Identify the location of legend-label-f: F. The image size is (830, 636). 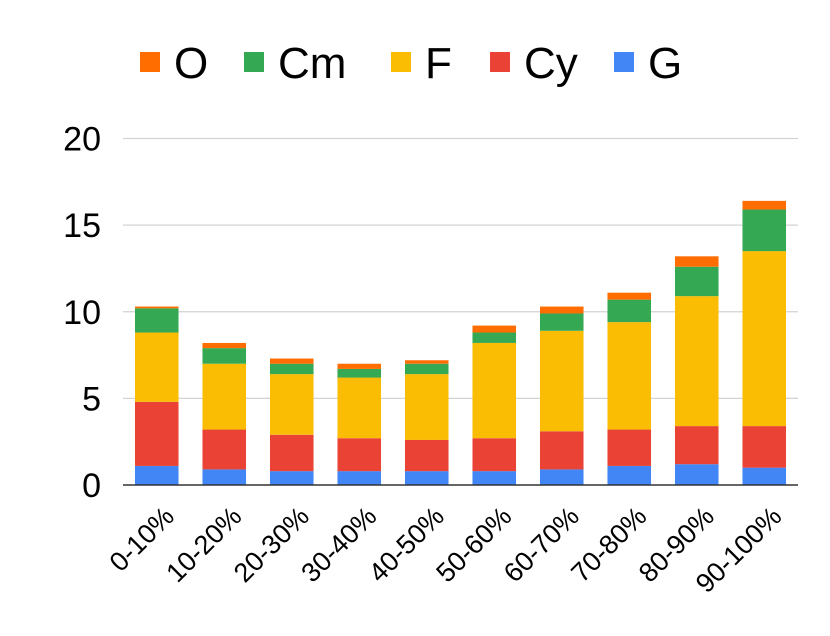
(438, 63).